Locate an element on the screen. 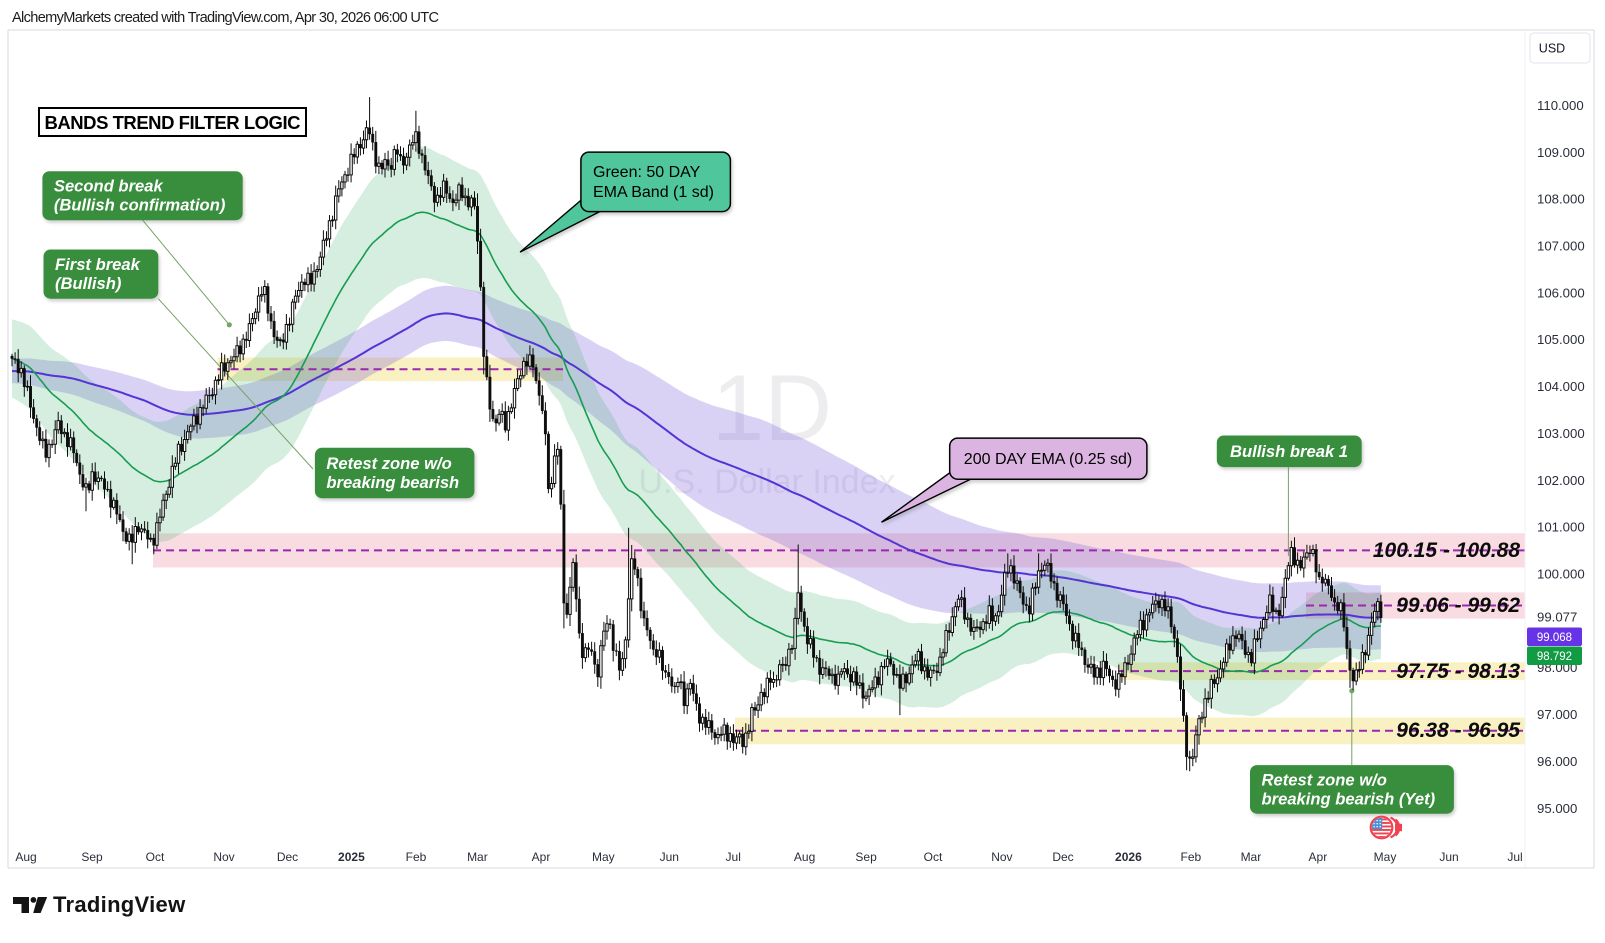  svg-text: 99.068 is located at coordinates (1554, 638).